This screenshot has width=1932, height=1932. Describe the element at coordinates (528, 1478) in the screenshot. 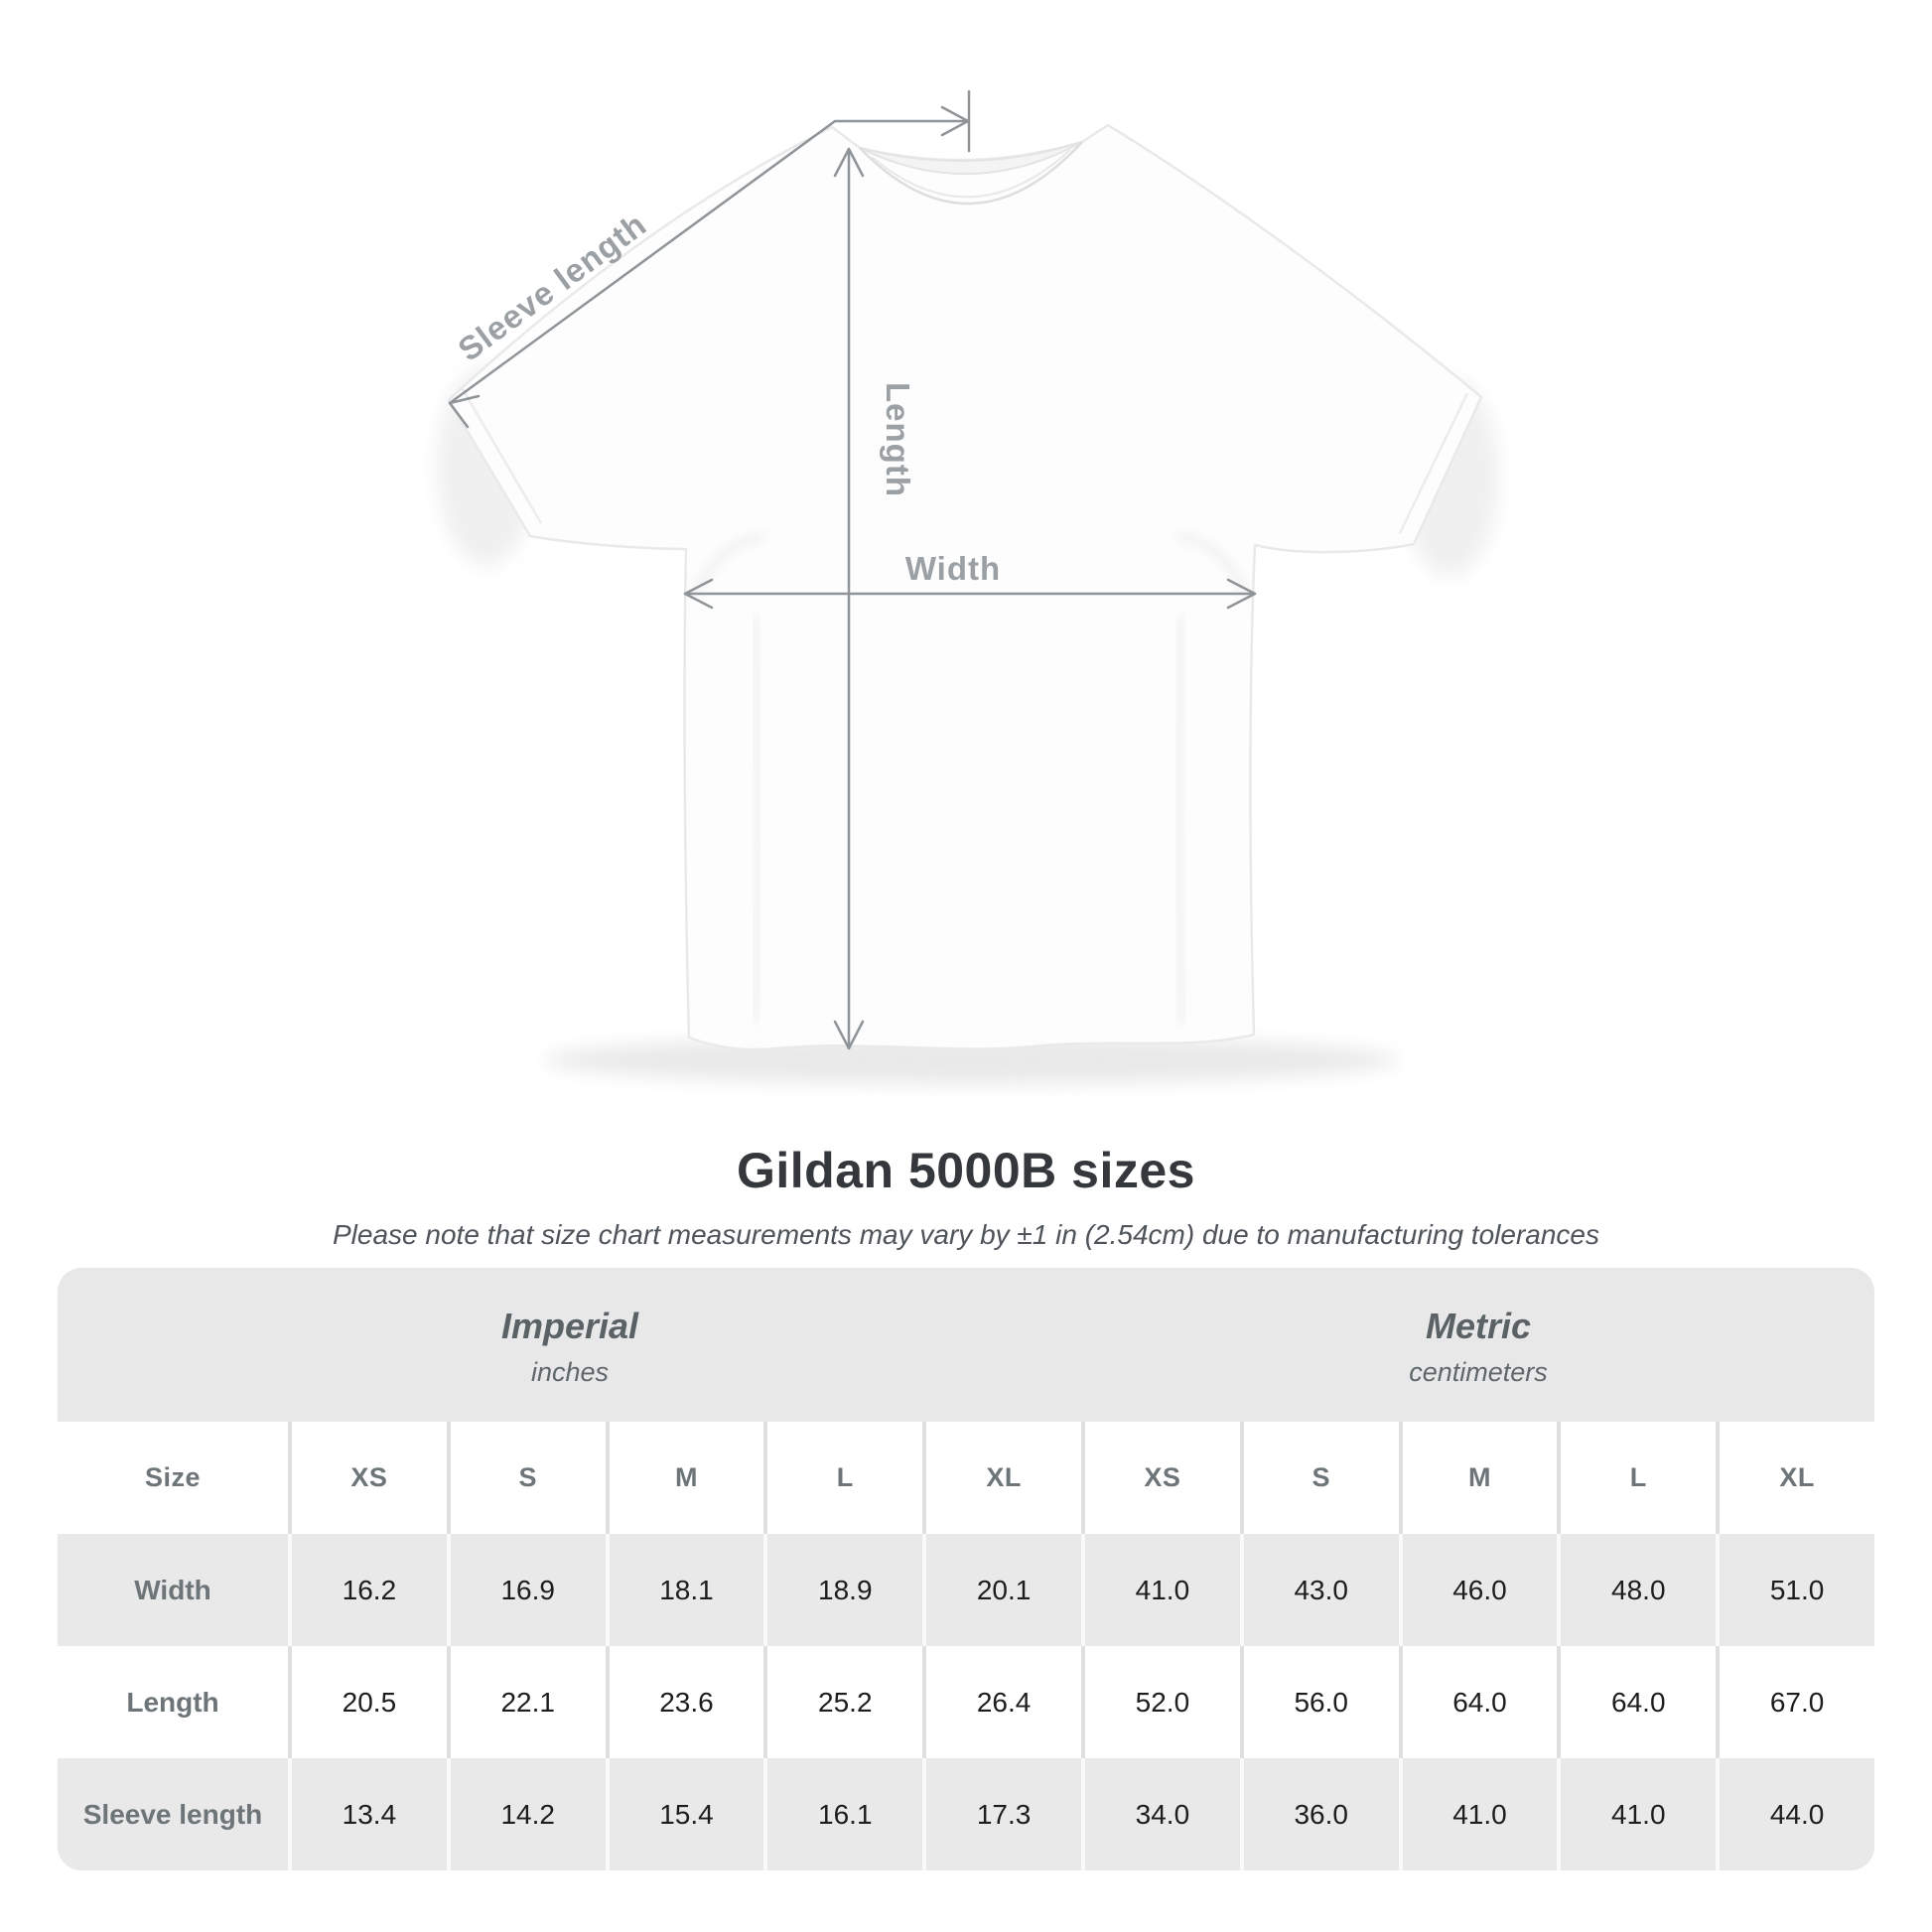

I see `size-header-s-imperial: S` at that location.